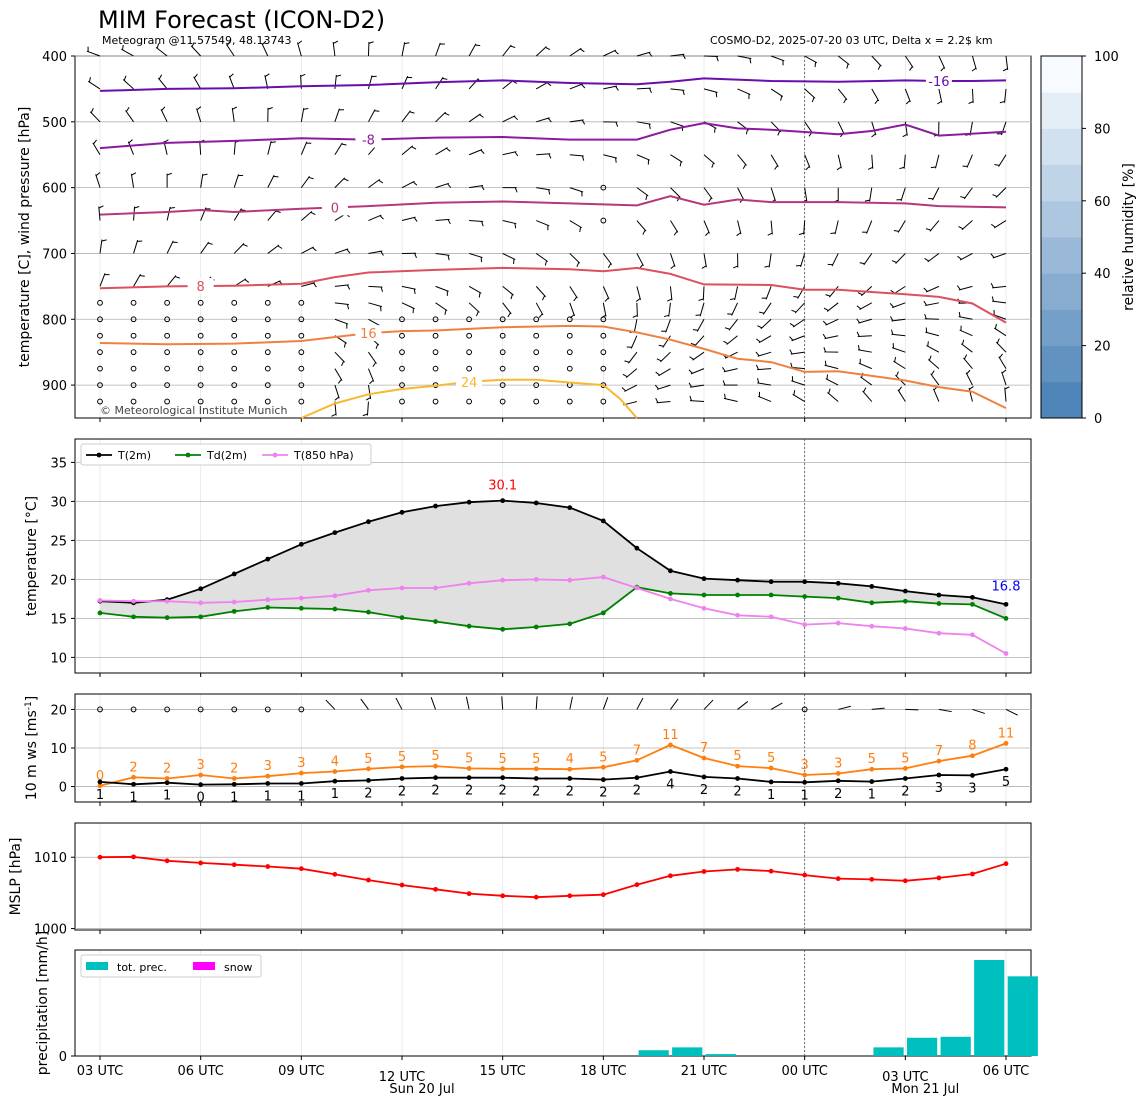 The height and width of the screenshot is (1105, 1148). What do you see at coordinates (989, 1008) in the screenshot?
I see `precip-bar` at bounding box center [989, 1008].